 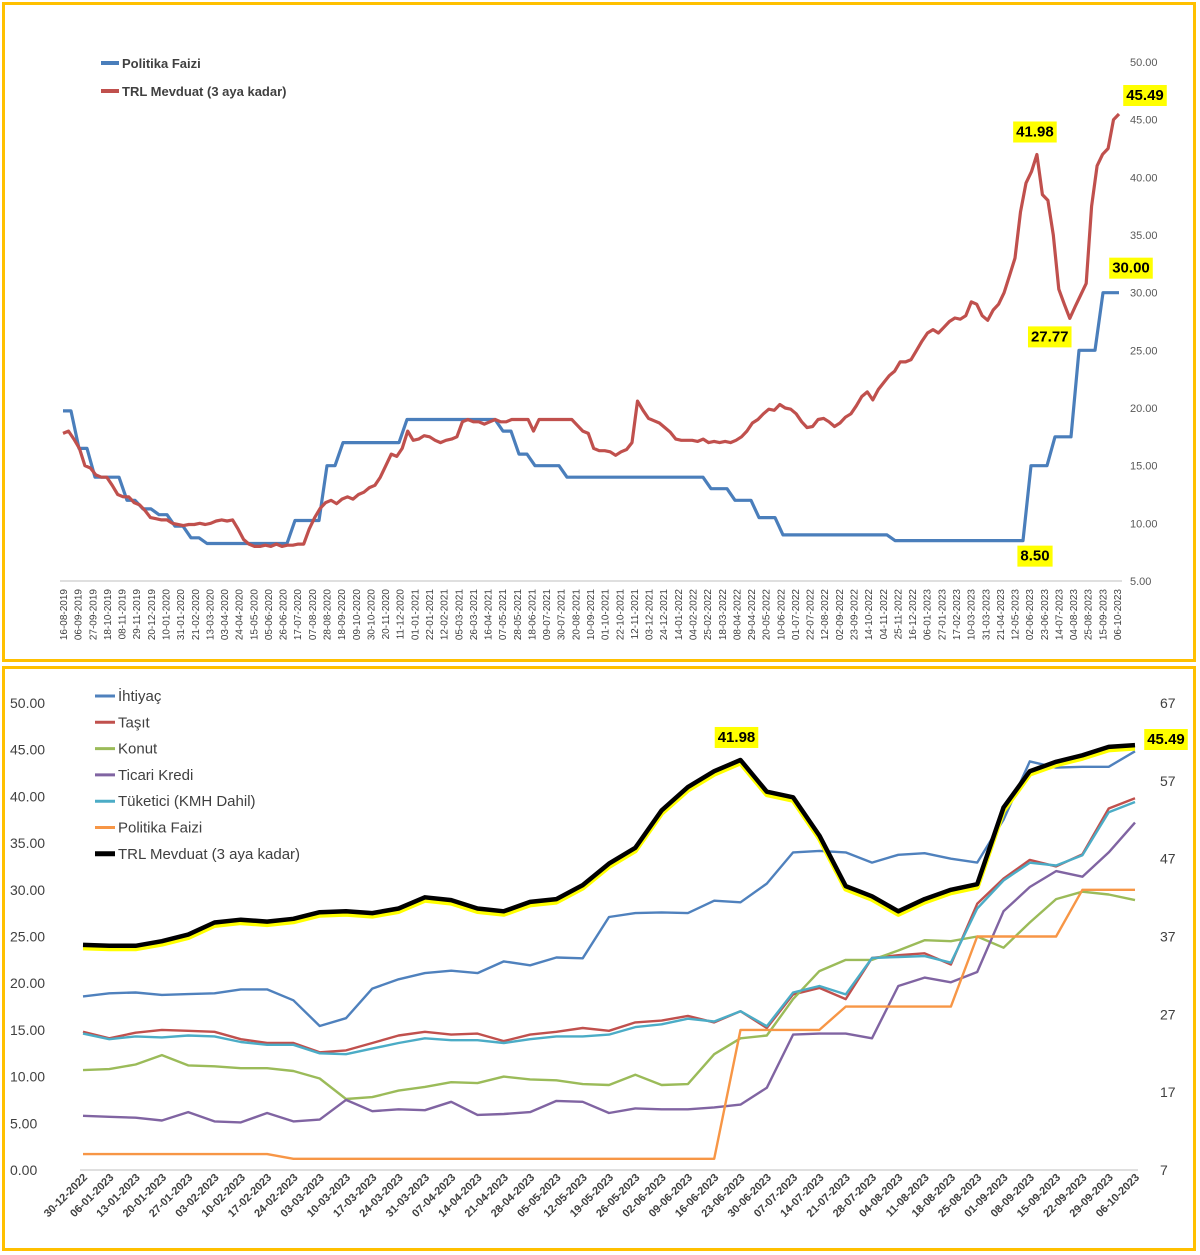 I want to click on y-left-tick-label: 0.00, so click(x=23, y=1170).